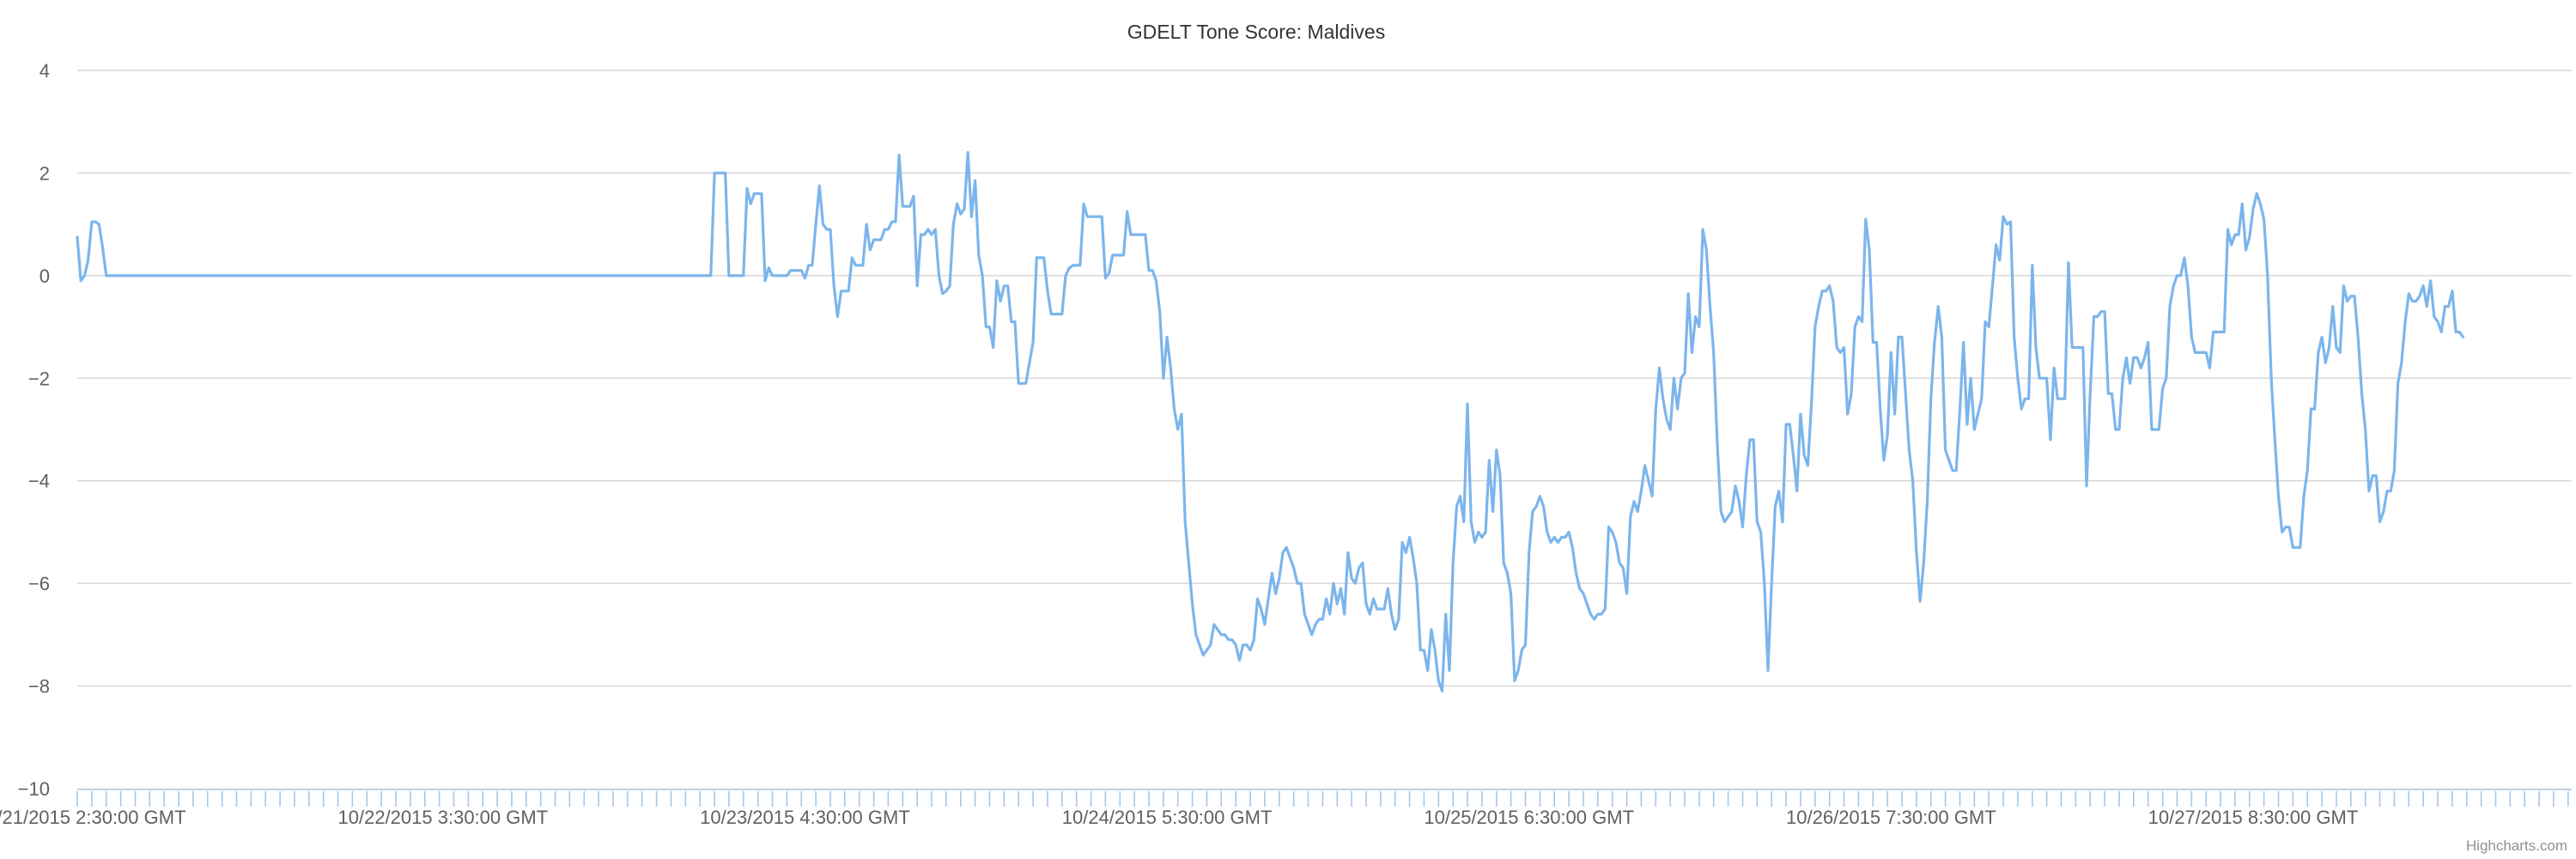  I want to click on x-tick-label: 10/25/2015 6:30:00 GMT, so click(1529, 817).